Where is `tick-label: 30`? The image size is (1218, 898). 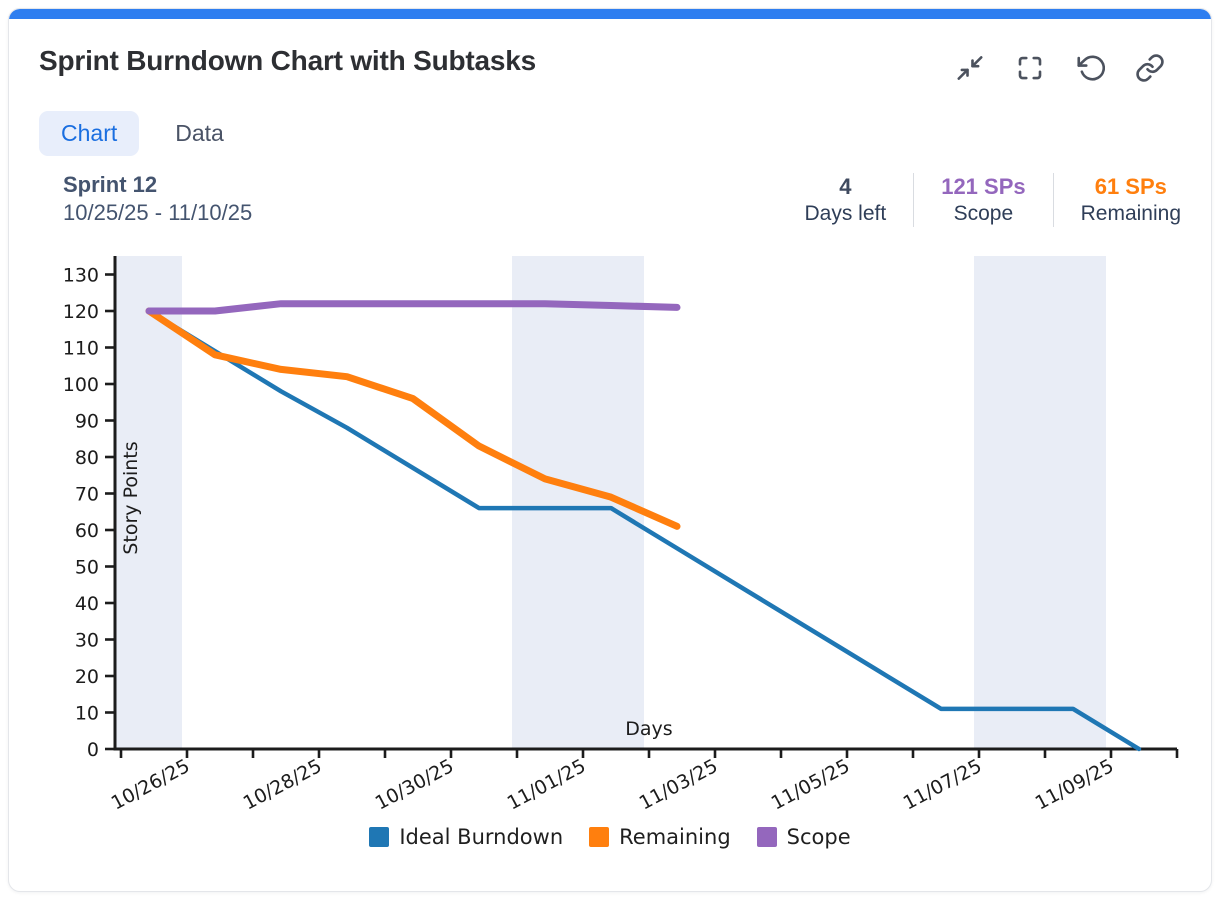 tick-label: 30 is located at coordinates (87, 641).